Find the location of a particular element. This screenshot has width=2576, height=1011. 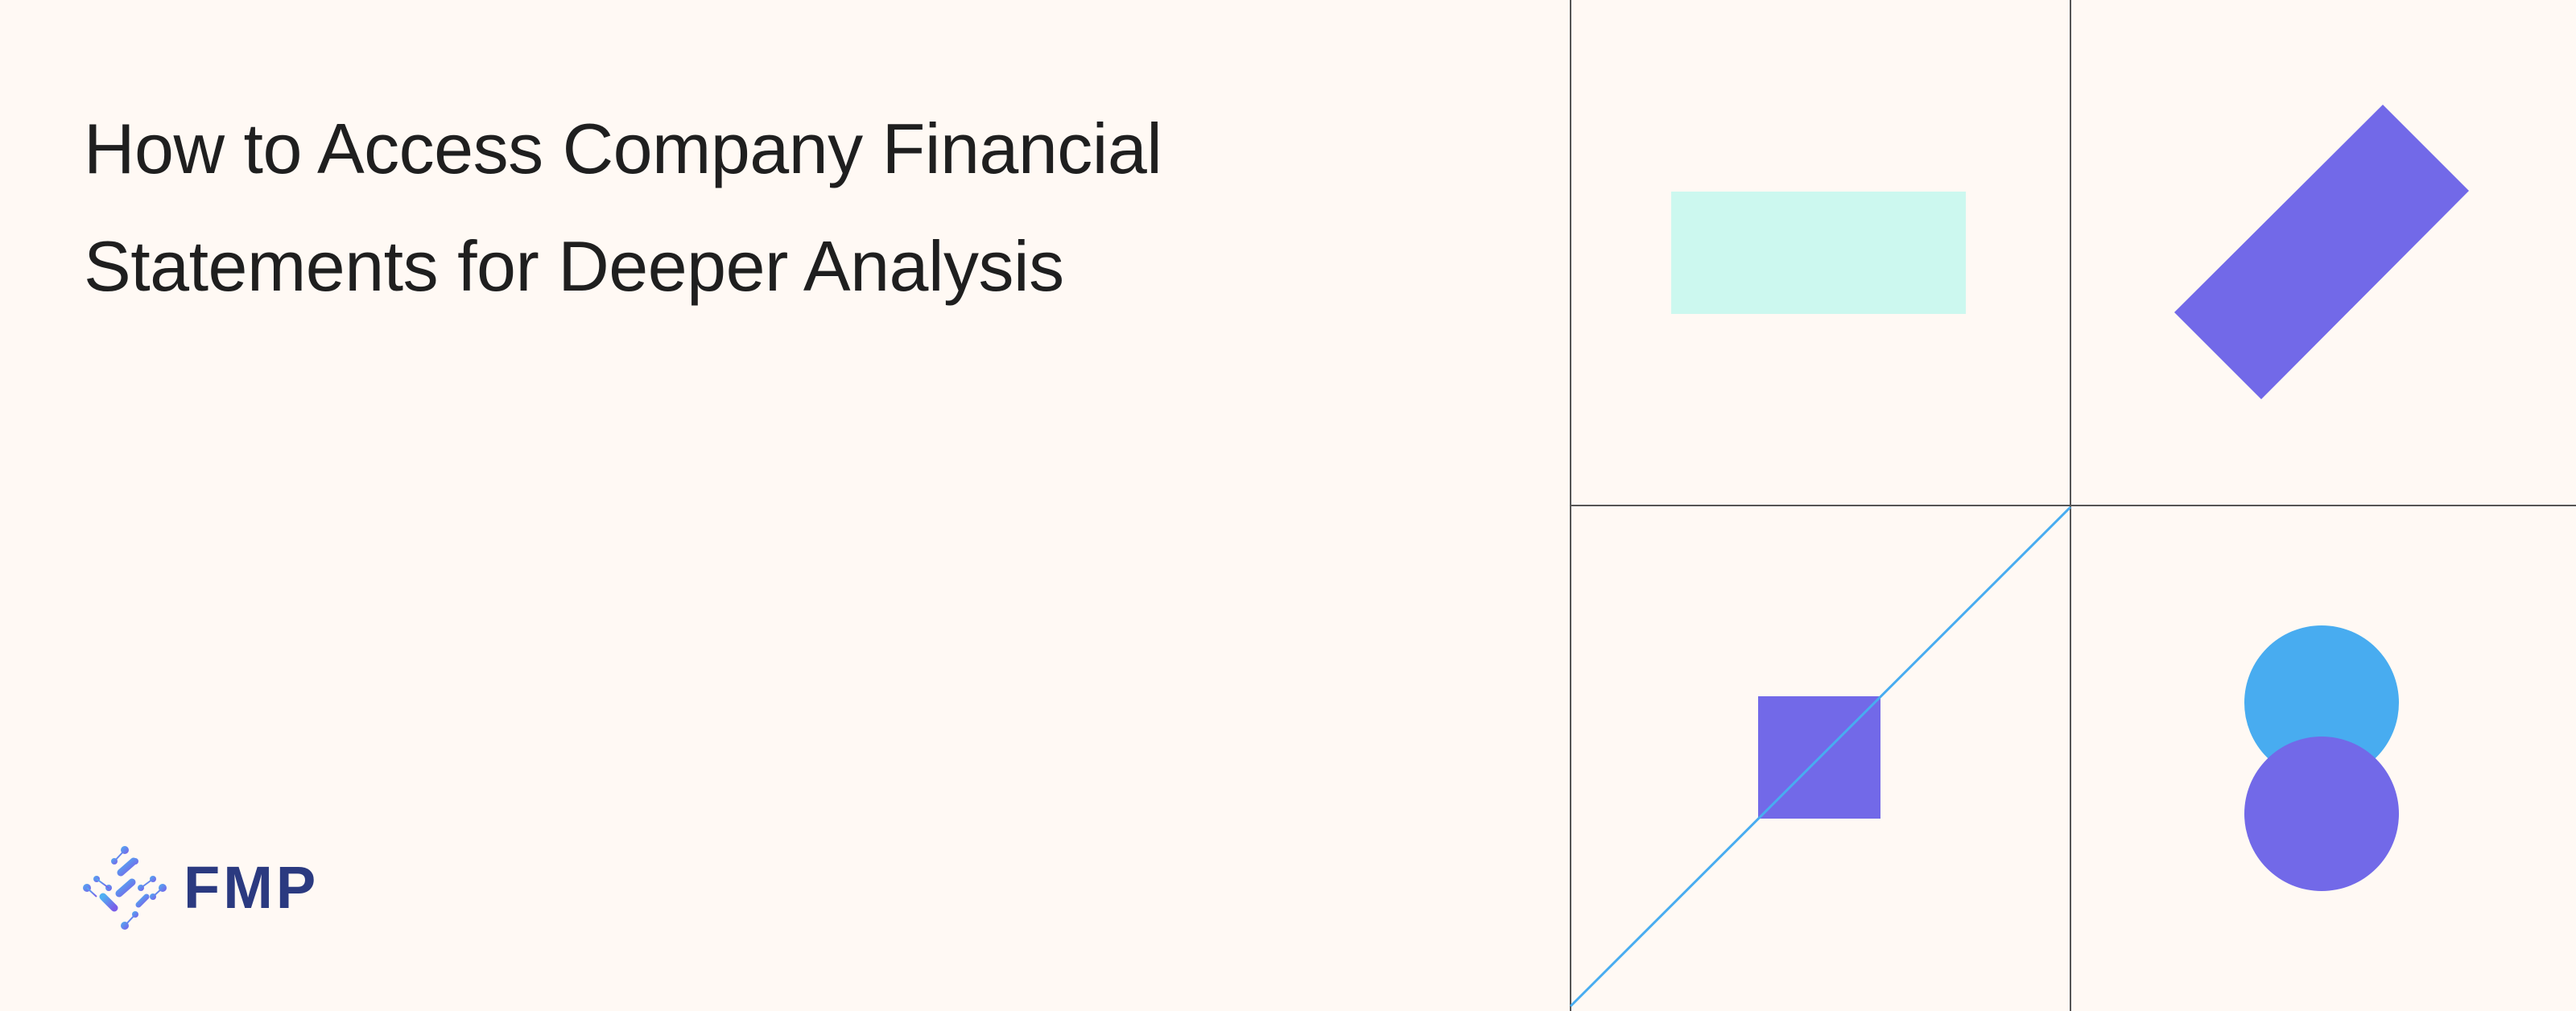

sky-blue-circle-shape is located at coordinates (2321, 702).